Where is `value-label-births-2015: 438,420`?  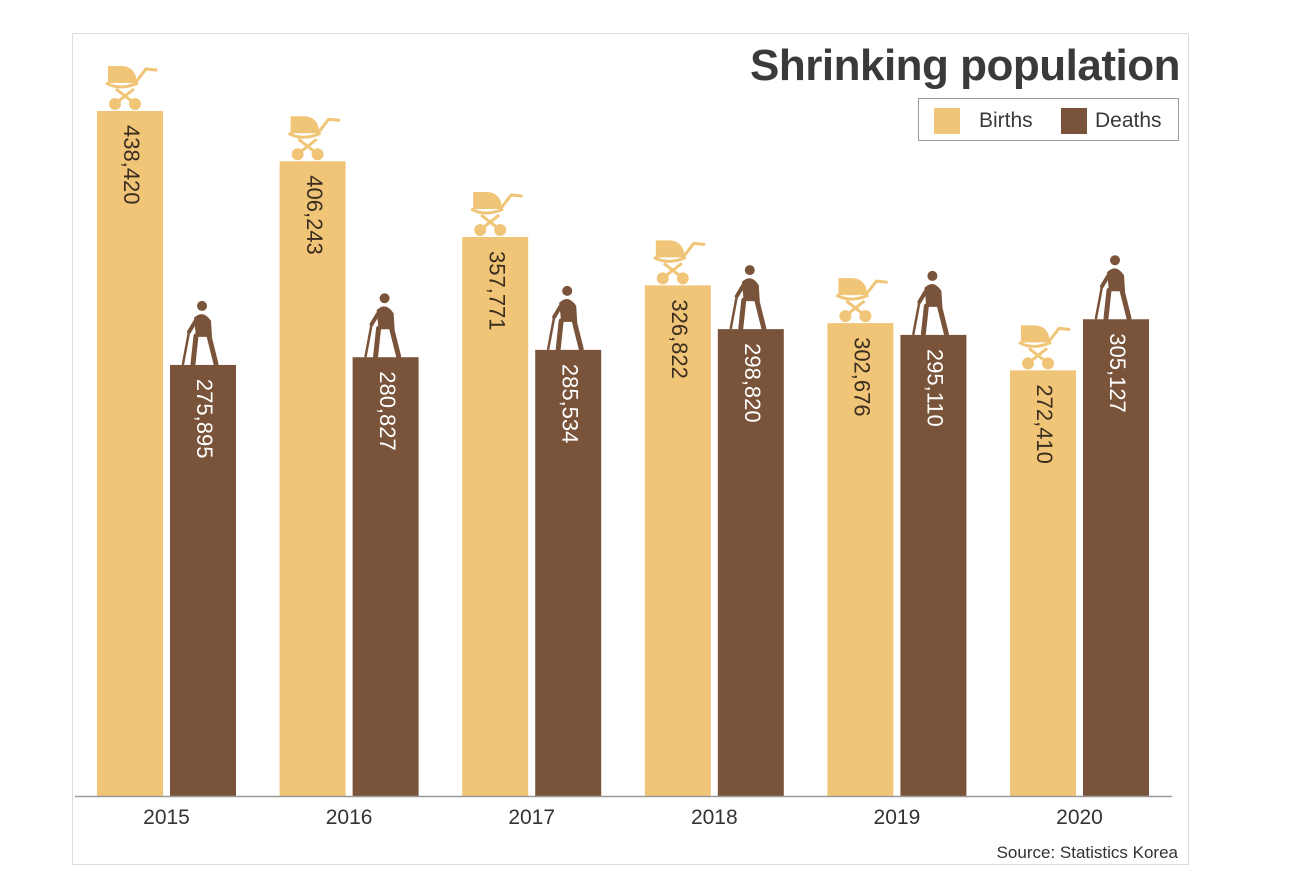 value-label-births-2015: 438,420 is located at coordinates (131, 165).